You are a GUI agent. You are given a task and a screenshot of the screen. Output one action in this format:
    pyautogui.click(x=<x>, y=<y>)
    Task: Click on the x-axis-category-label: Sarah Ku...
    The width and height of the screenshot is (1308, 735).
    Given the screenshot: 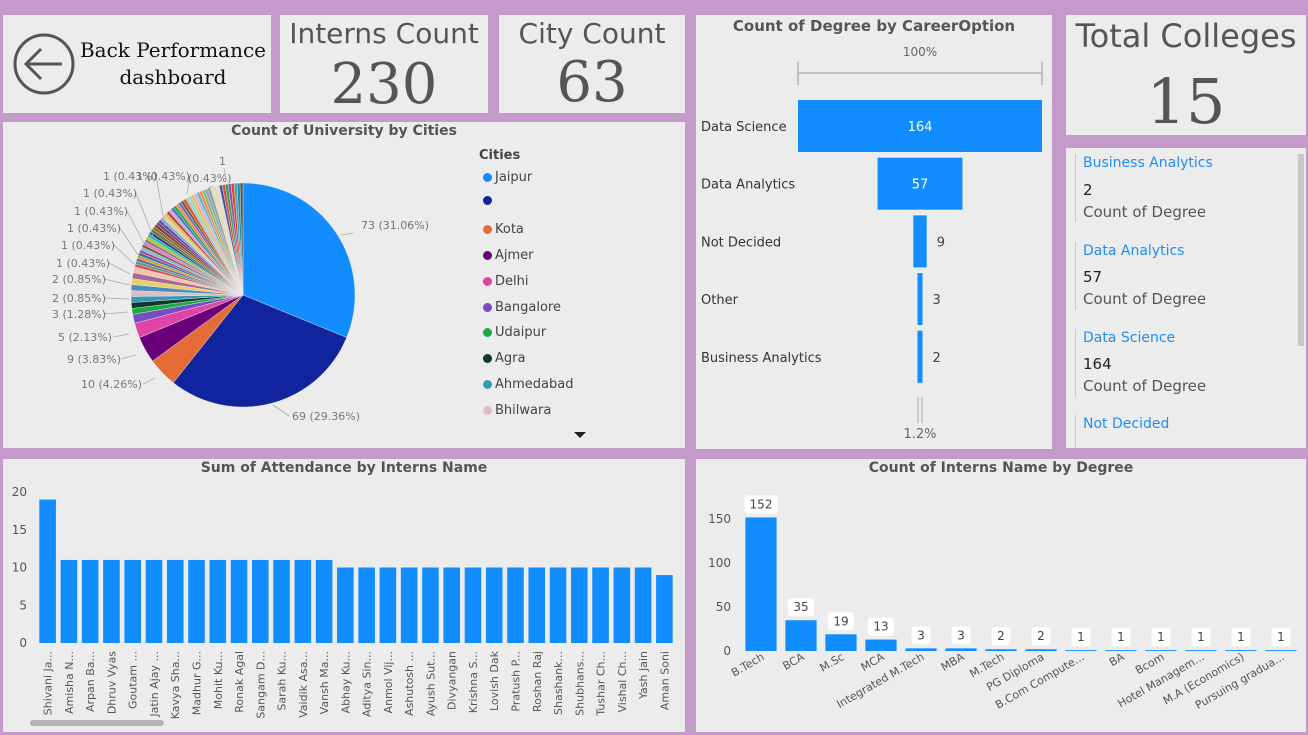 What is the action you would take?
    pyautogui.click(x=282, y=681)
    